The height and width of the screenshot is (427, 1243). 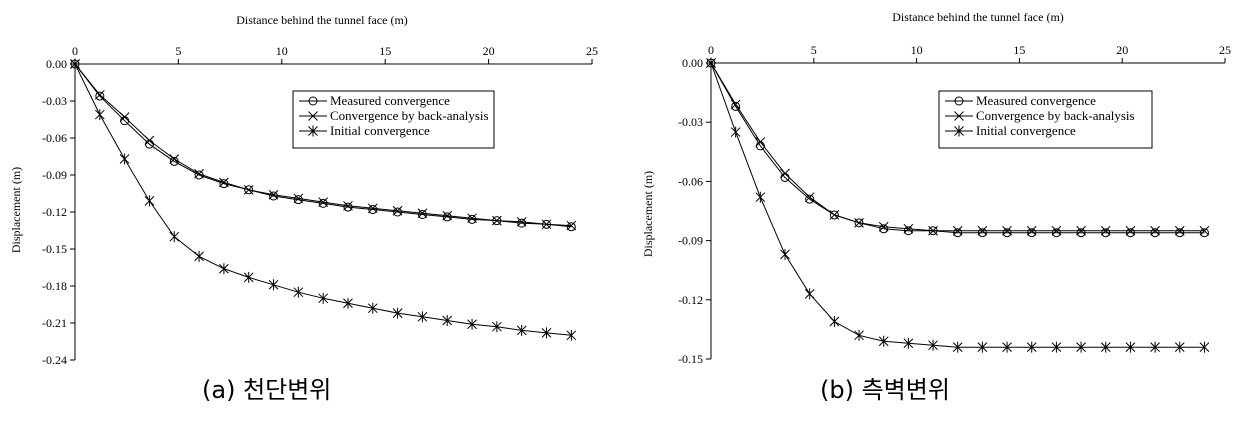 I want to click on y-tick-label: -0.12, so click(x=54, y=212).